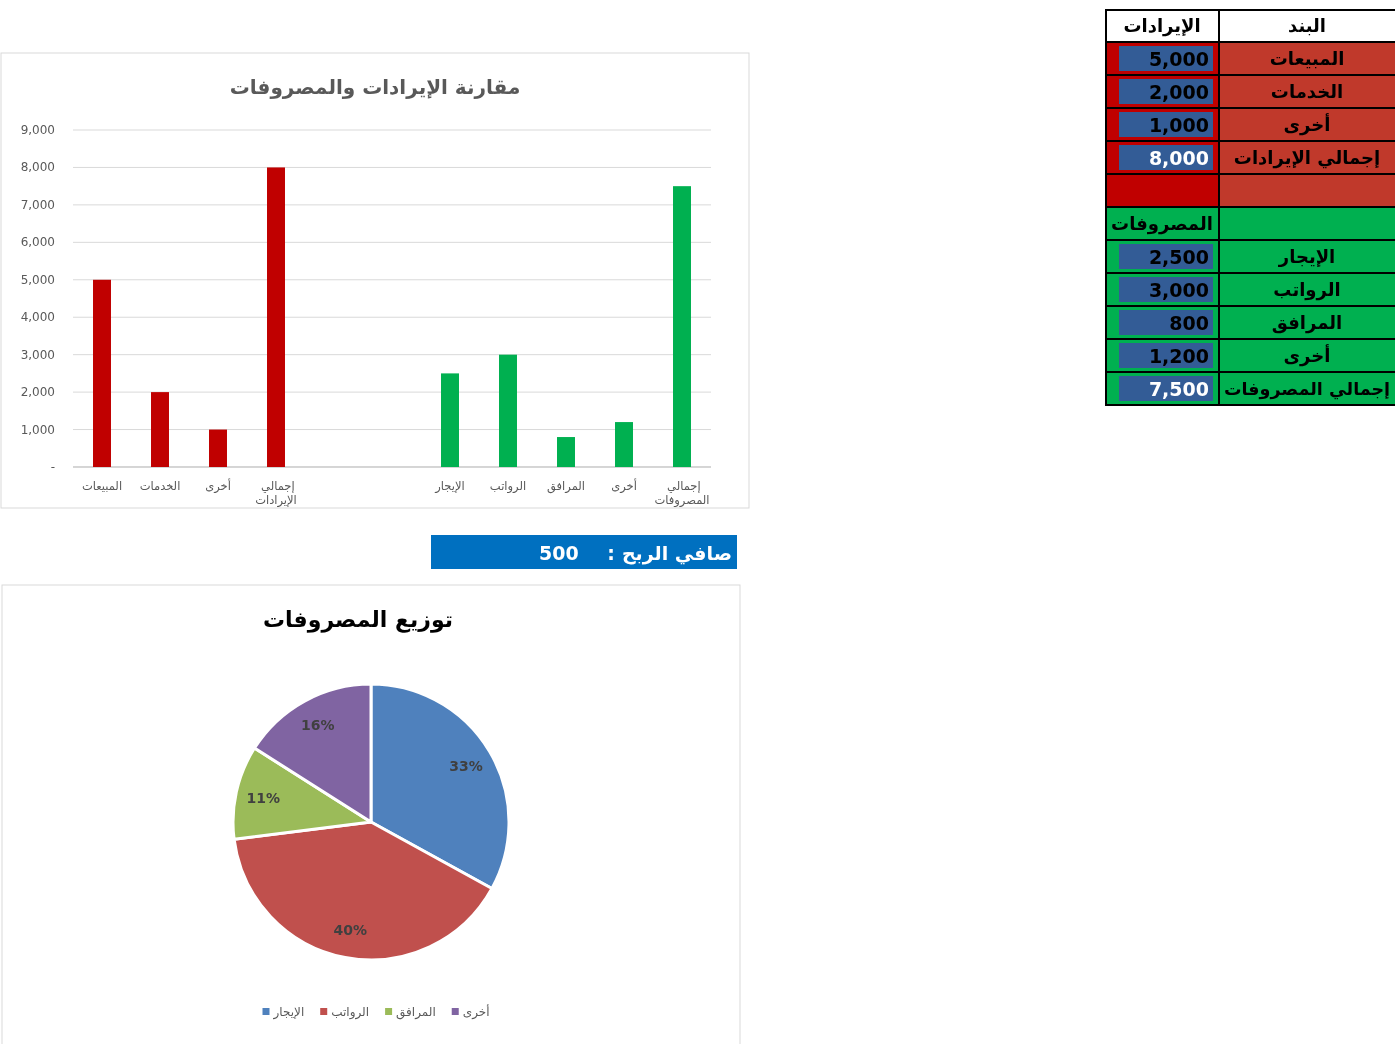 This screenshot has width=1395, height=1044. I want to click on series-label: الإيرادات, so click(1162, 26).